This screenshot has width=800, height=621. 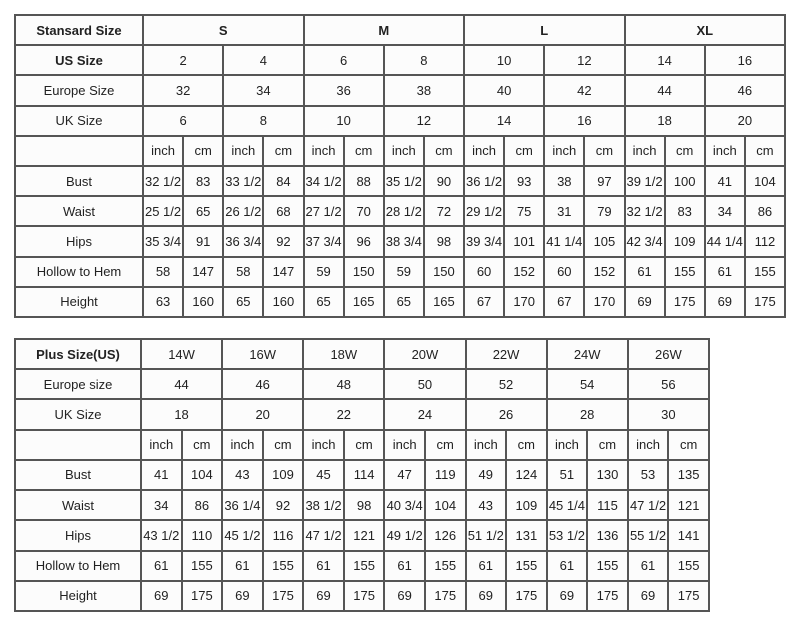 I want to click on plus-size: 14W, so click(x=181, y=354).